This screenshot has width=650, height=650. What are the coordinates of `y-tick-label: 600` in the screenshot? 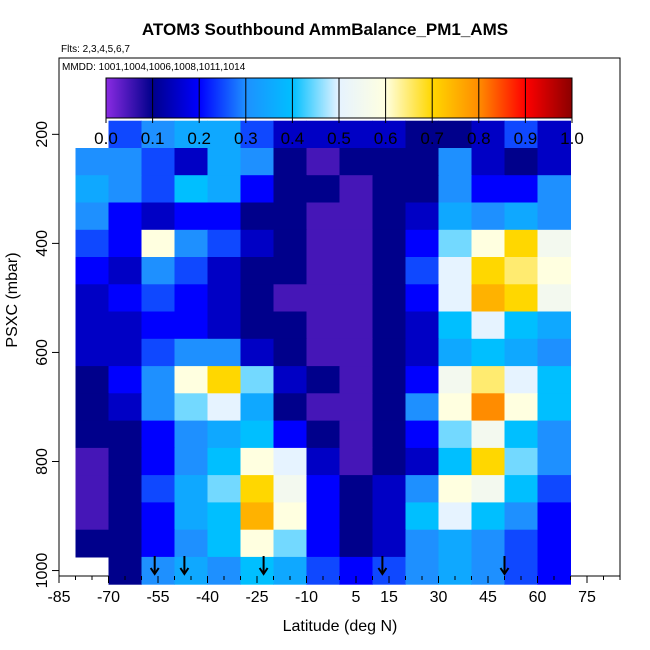 It's located at (42, 352).